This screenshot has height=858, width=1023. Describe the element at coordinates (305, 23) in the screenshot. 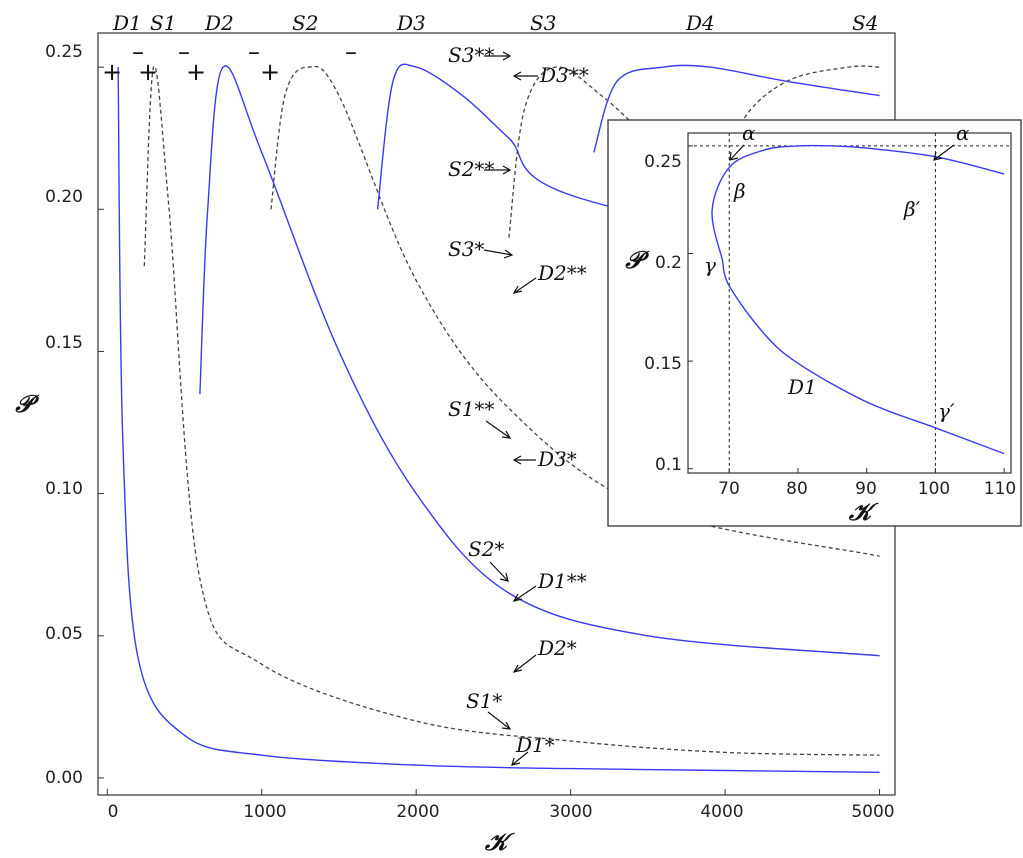

I see `curve-label-s2: S2` at that location.